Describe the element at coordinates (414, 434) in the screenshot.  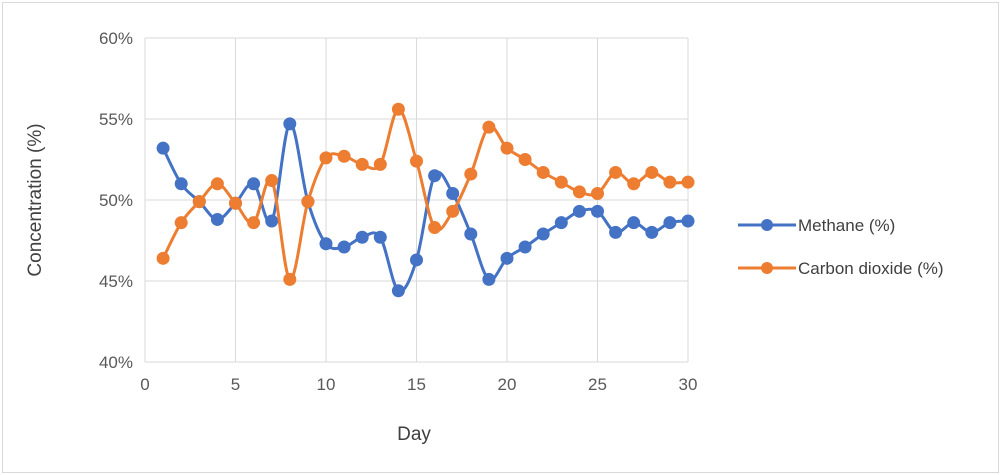
I see `x-axis-title: Day` at that location.